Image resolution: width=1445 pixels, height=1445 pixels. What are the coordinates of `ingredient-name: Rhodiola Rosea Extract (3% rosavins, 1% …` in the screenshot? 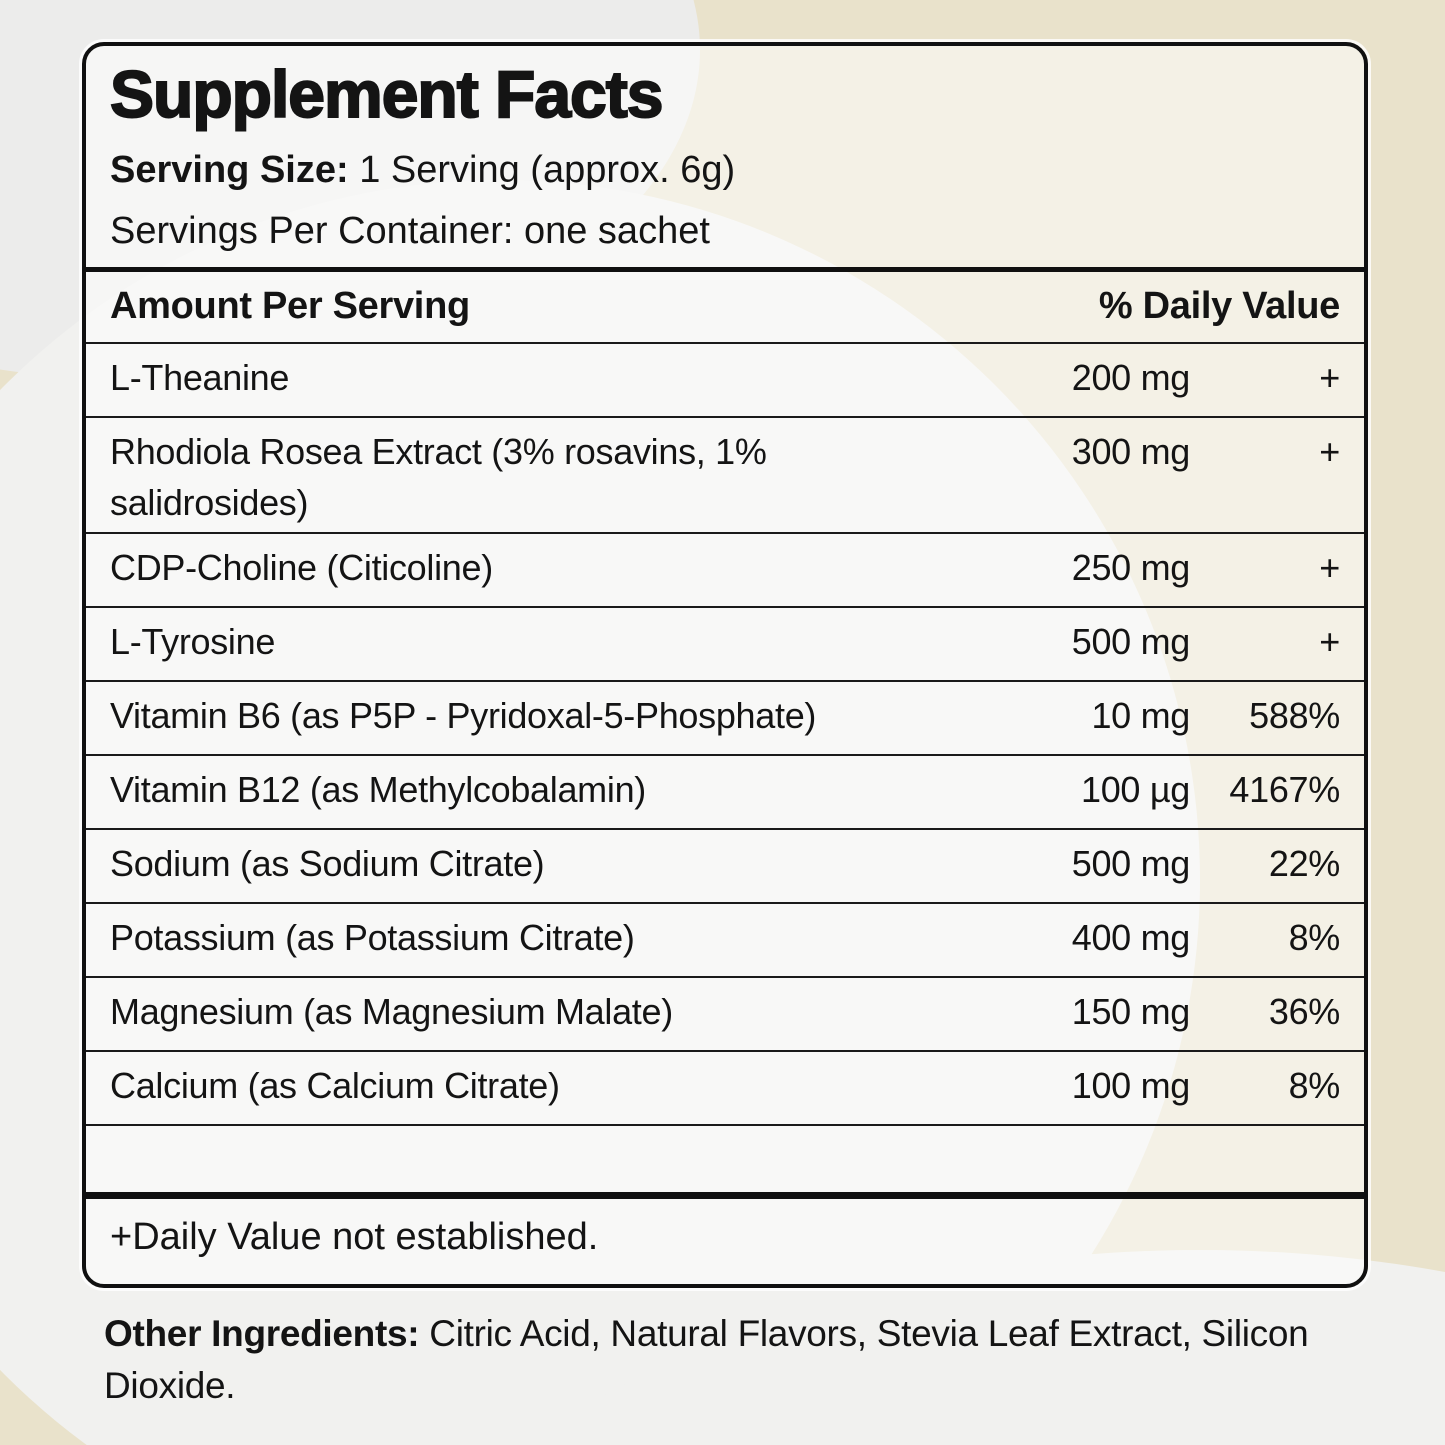 It's located at (438, 477).